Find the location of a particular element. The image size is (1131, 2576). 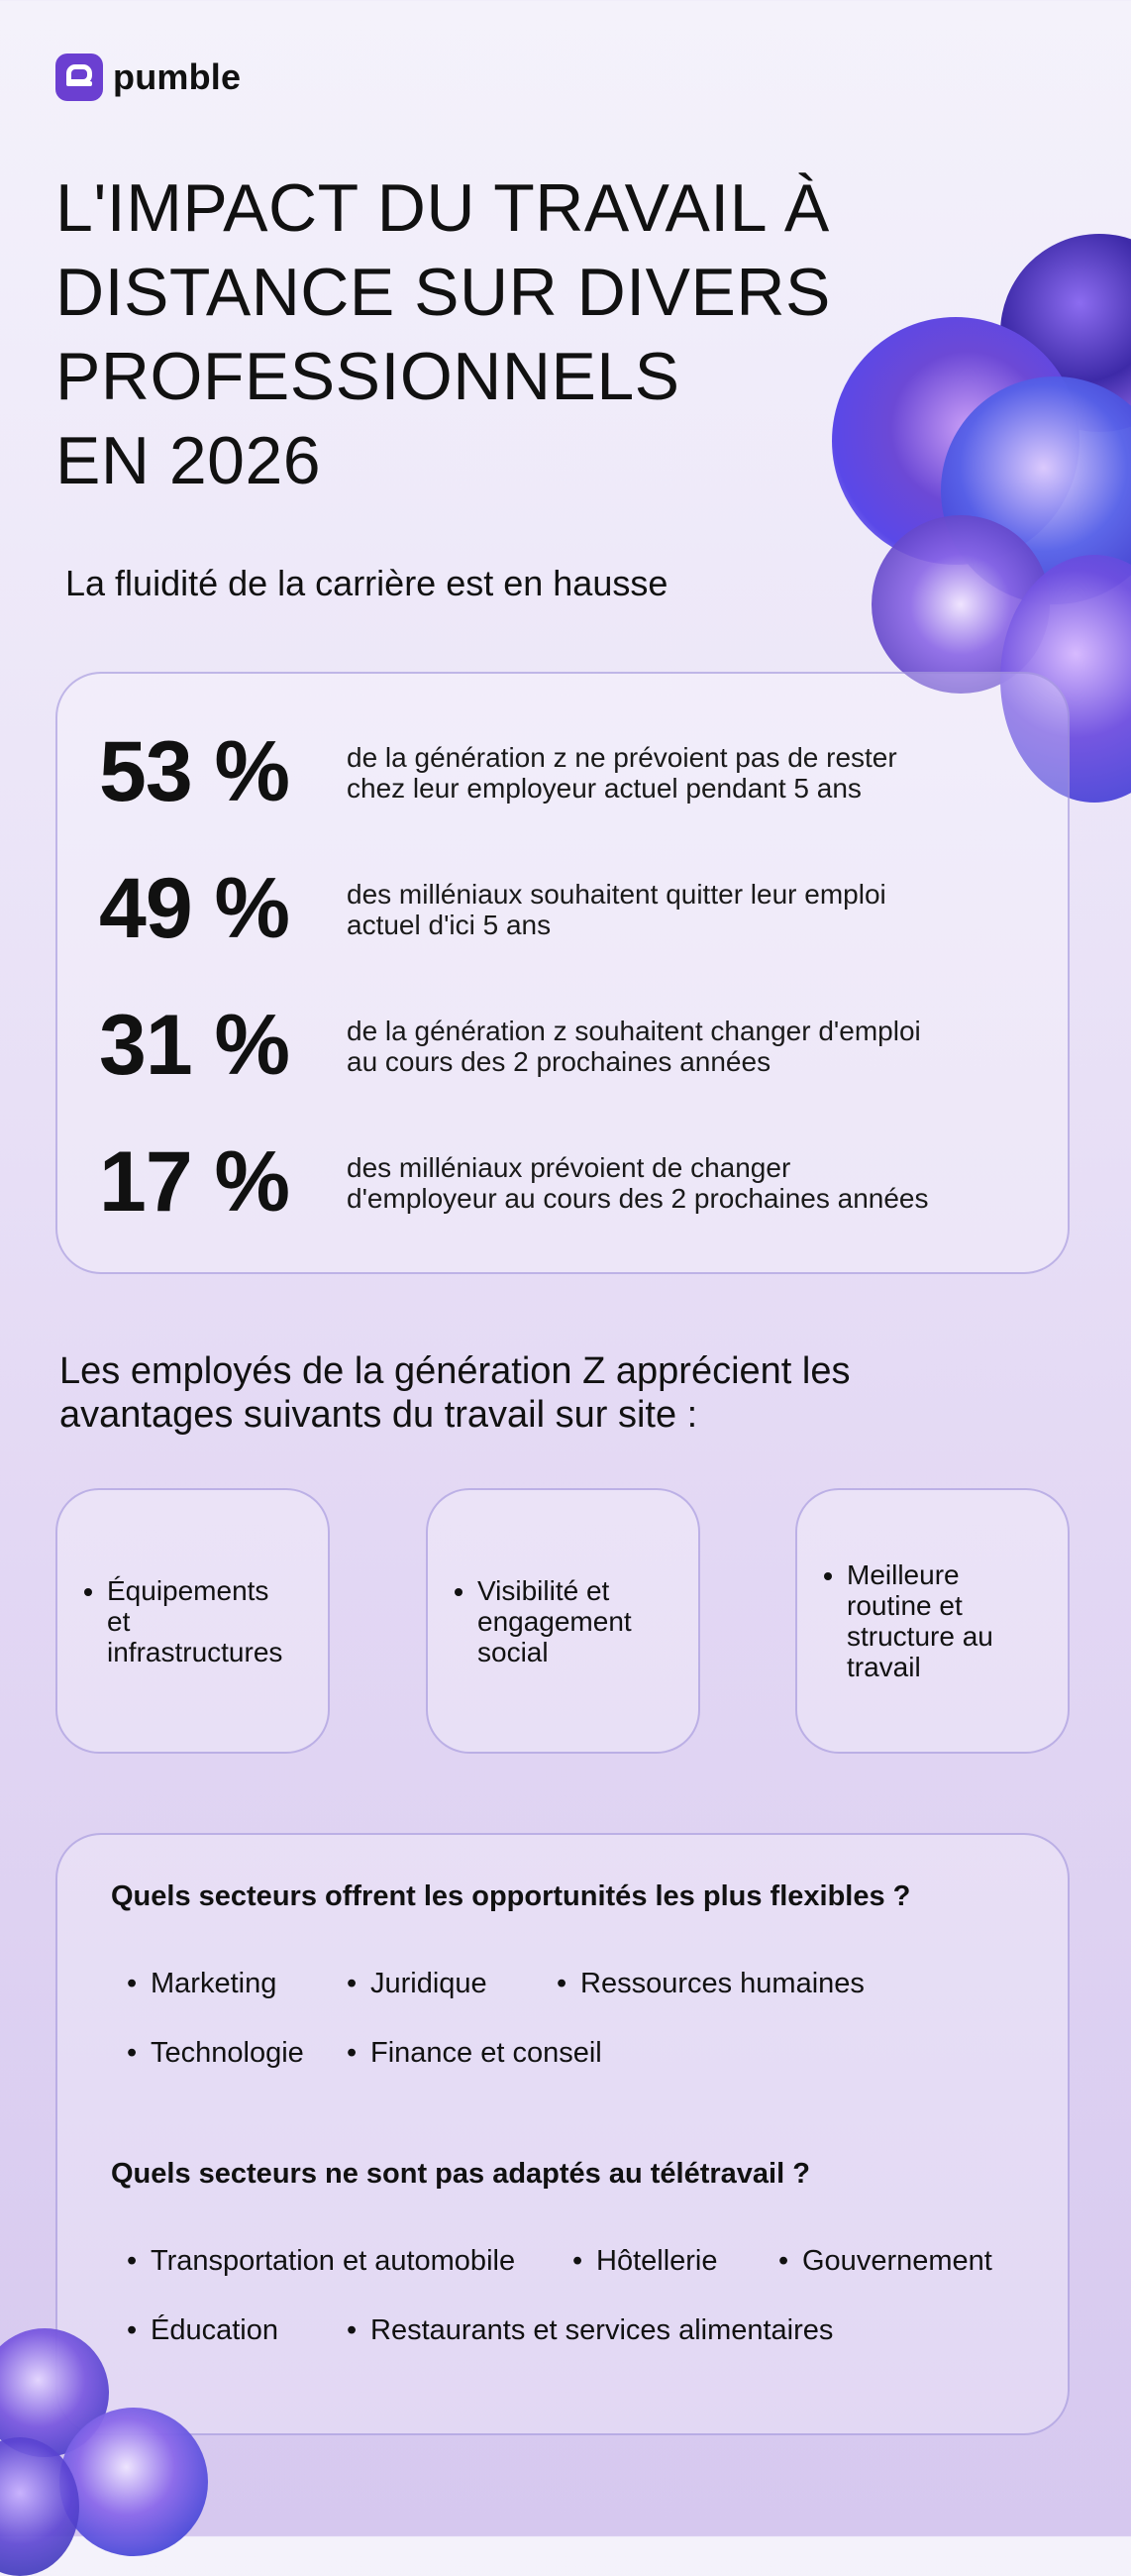

title-line: EN 2026 is located at coordinates (188, 460).